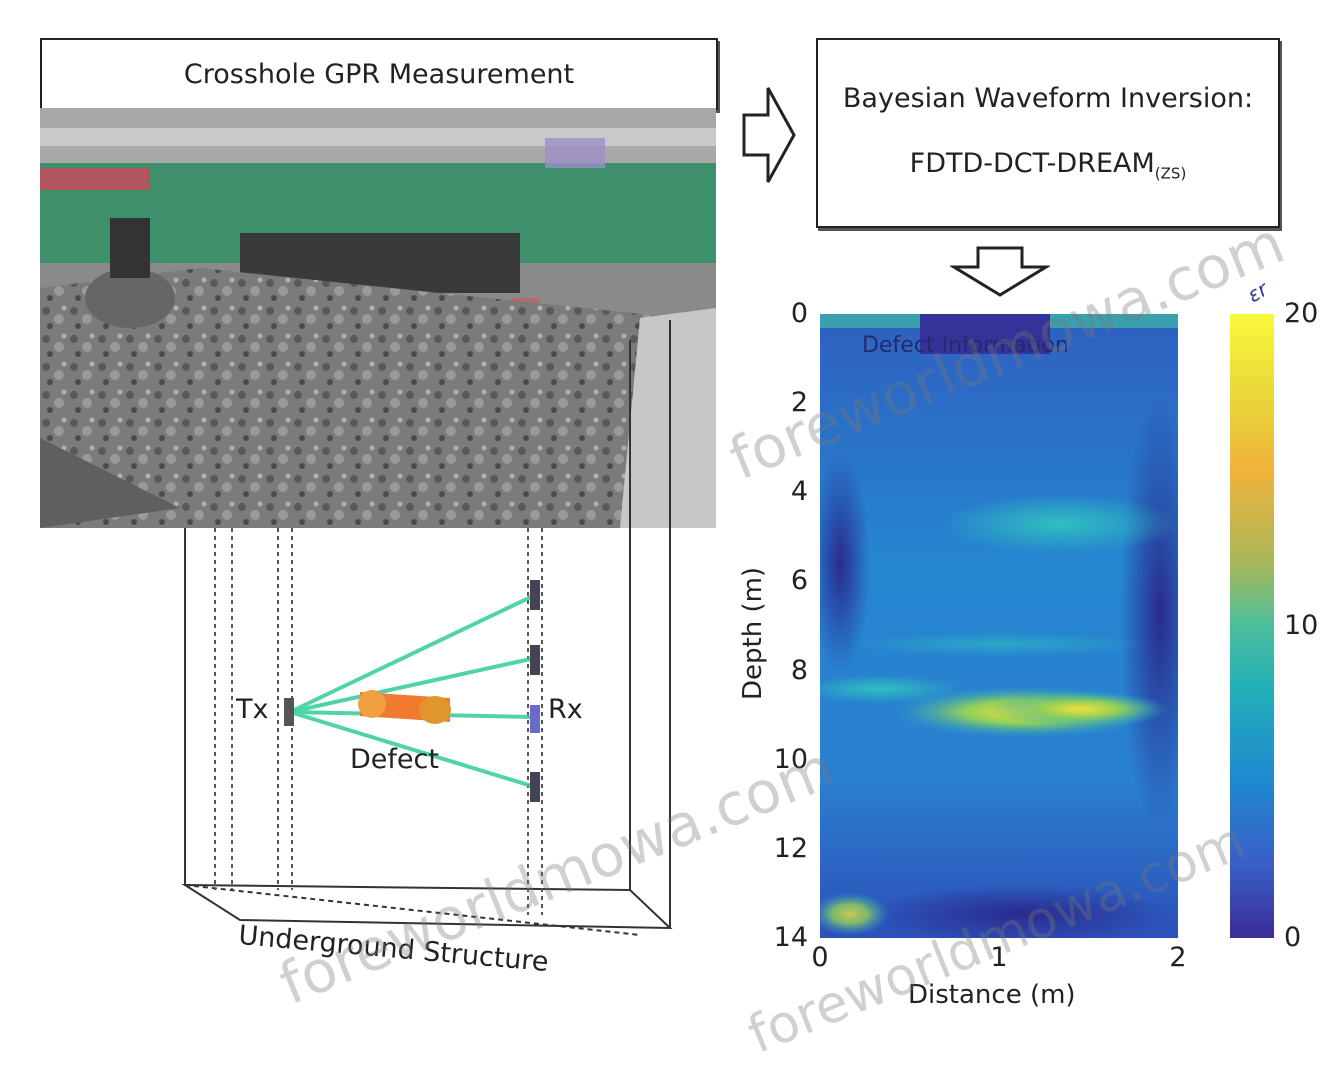  I want to click on colorbar, so click(1252, 626).